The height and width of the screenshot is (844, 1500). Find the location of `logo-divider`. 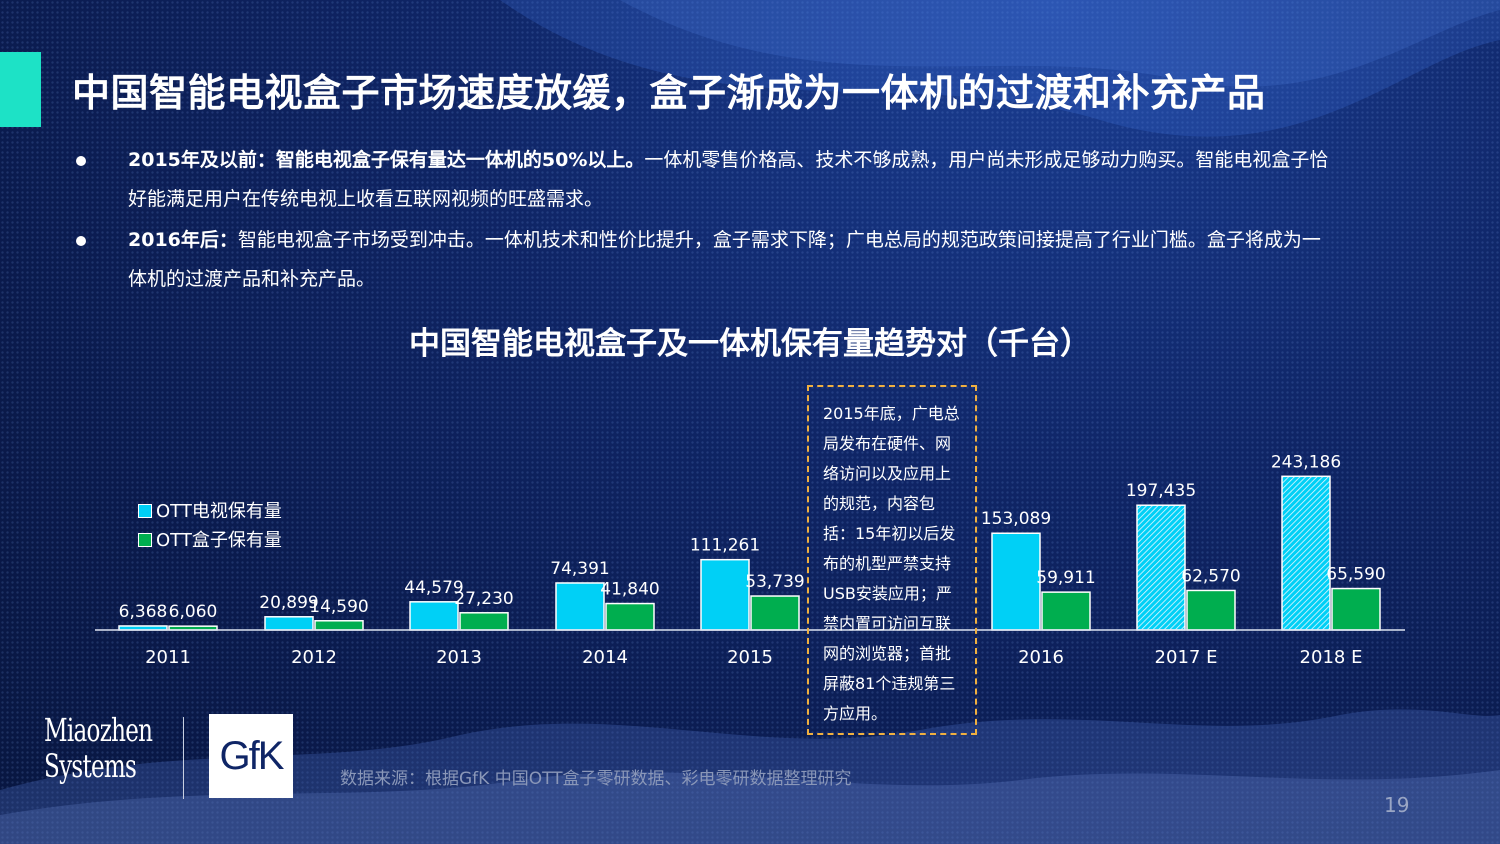

logo-divider is located at coordinates (183, 758).